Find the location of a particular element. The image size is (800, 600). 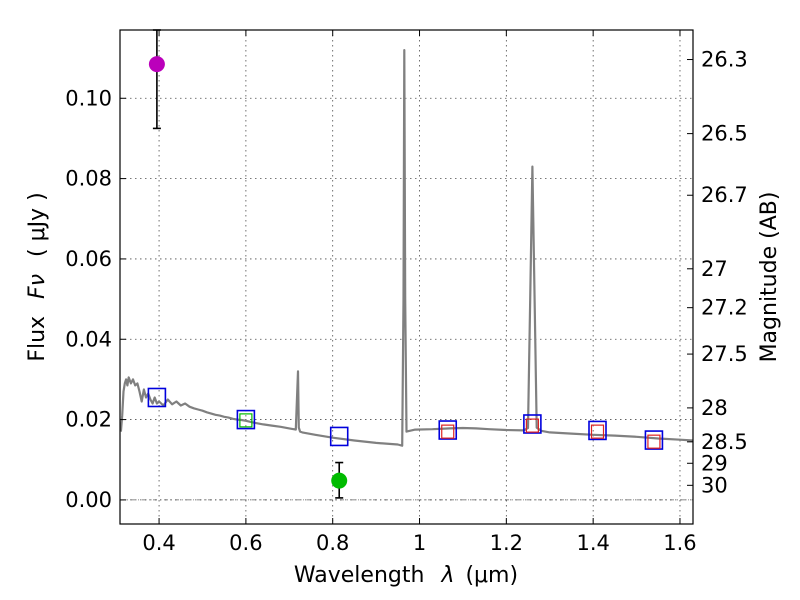

y2-tick-label: 26.7 is located at coordinates (724, 195).